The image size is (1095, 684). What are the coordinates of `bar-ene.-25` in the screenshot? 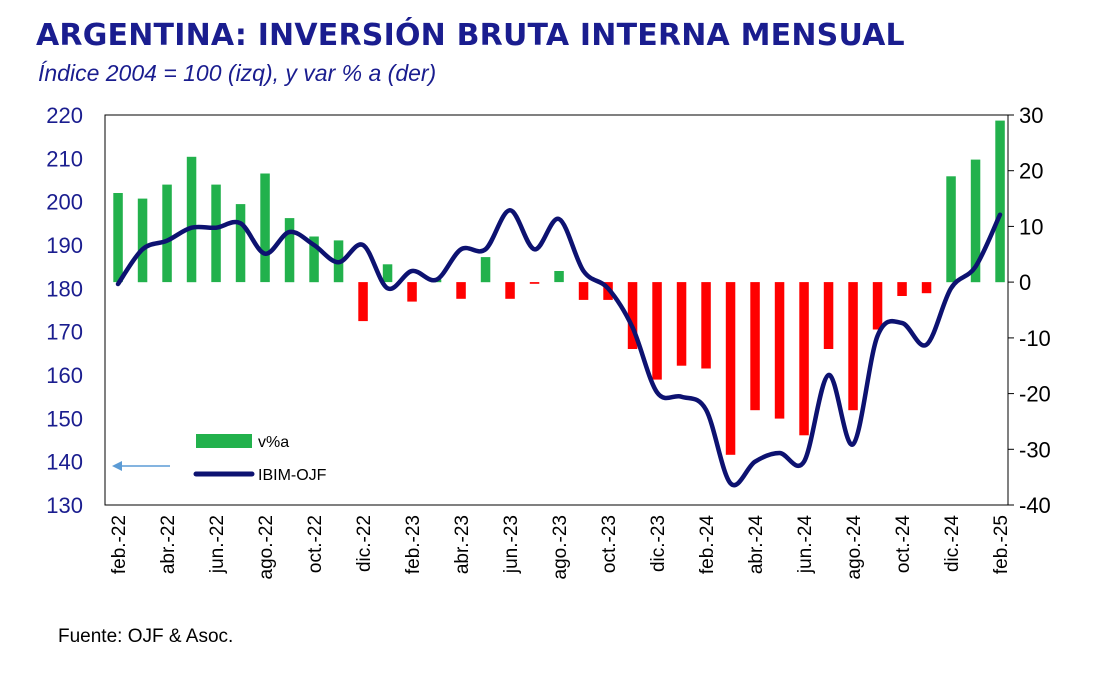 It's located at (975, 221).